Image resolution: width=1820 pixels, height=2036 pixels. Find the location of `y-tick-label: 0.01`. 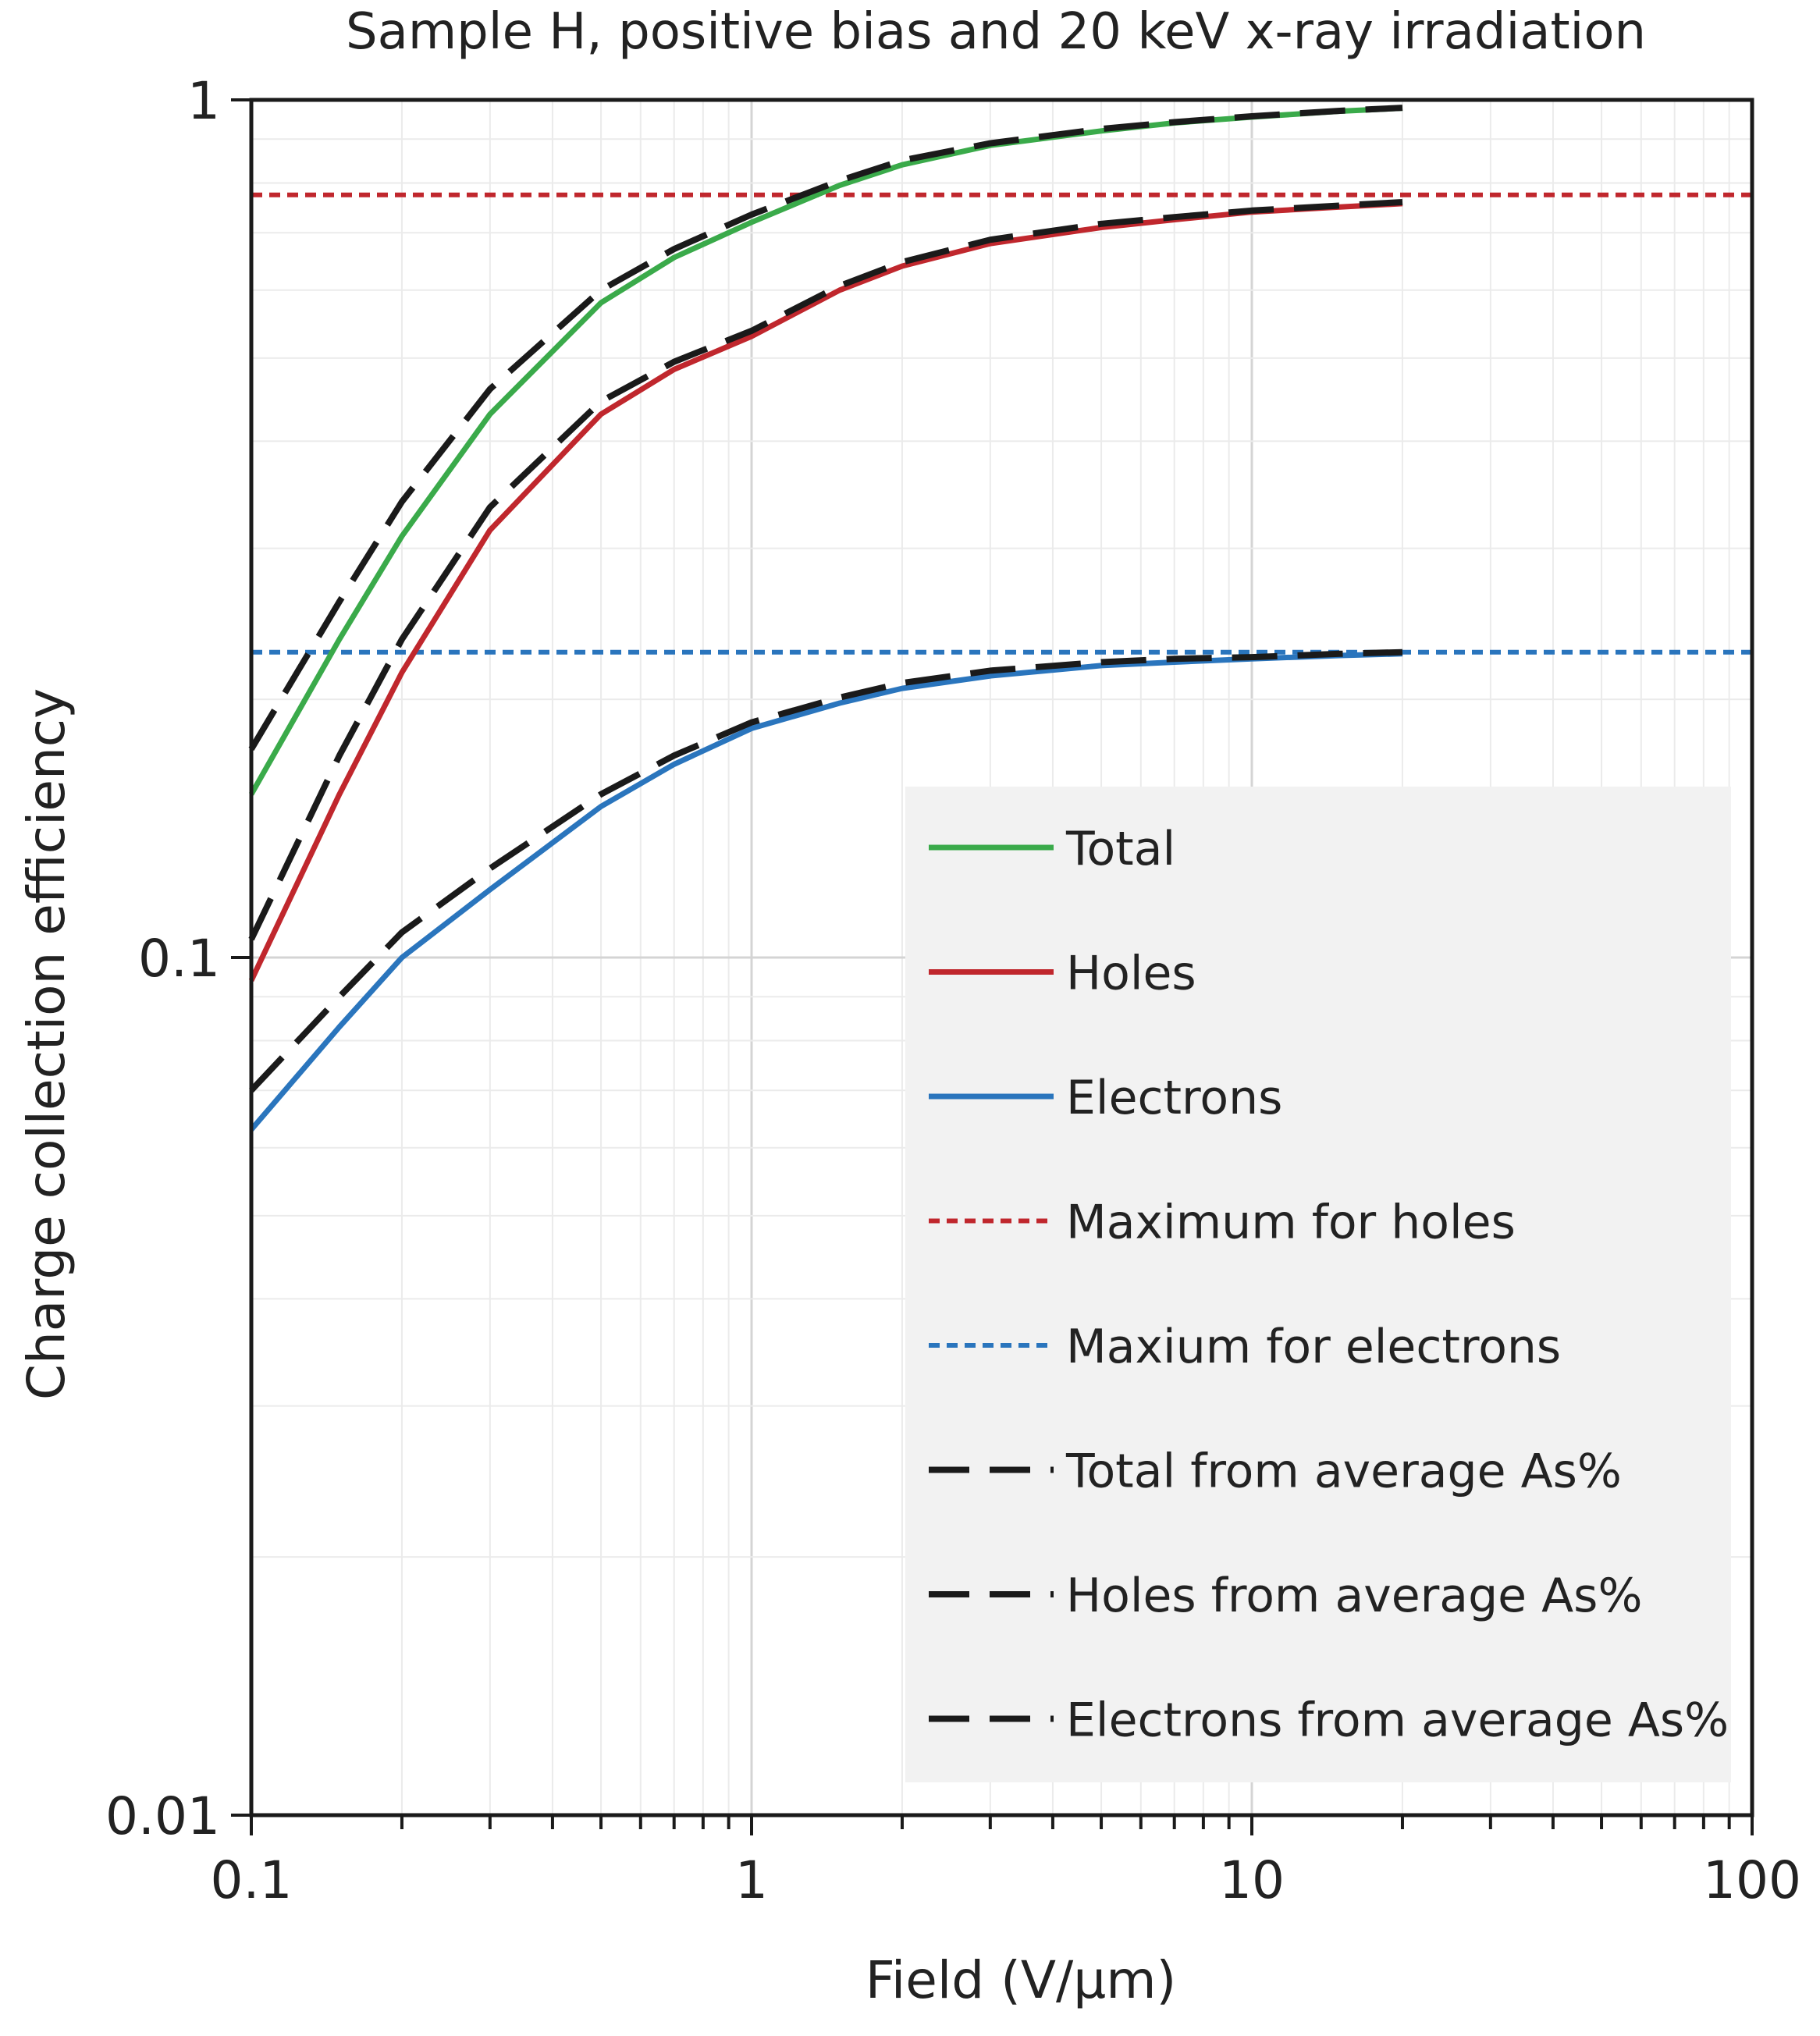

y-tick-label: 0.01 is located at coordinates (162, 1816).